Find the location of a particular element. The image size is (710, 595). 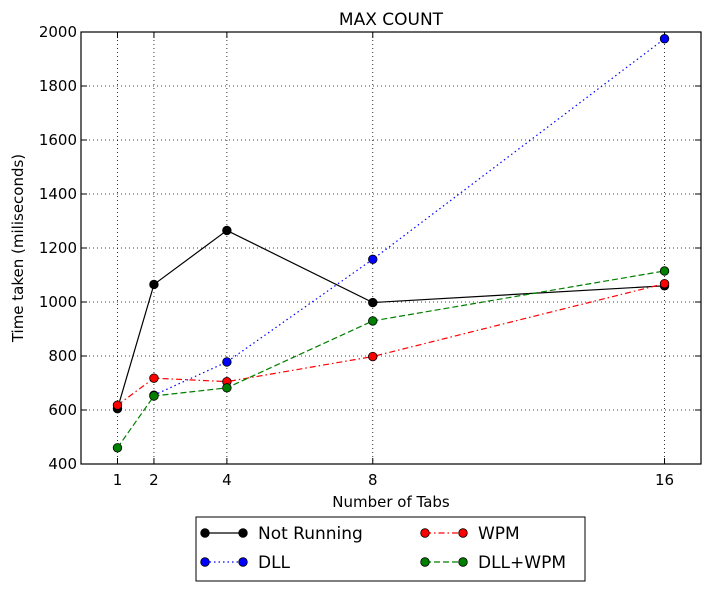

x-axis-title: Number of Tabs is located at coordinates (391, 502).